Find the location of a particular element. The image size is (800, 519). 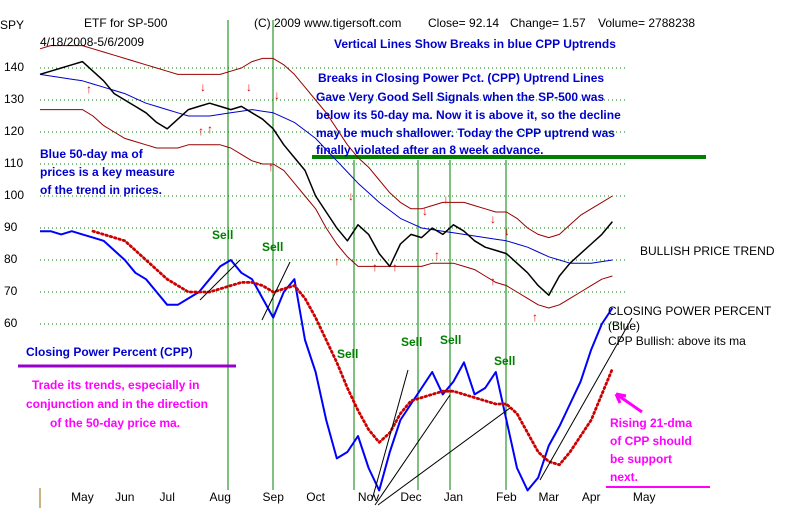

x-tick-label: Apr is located at coordinates (591, 497).